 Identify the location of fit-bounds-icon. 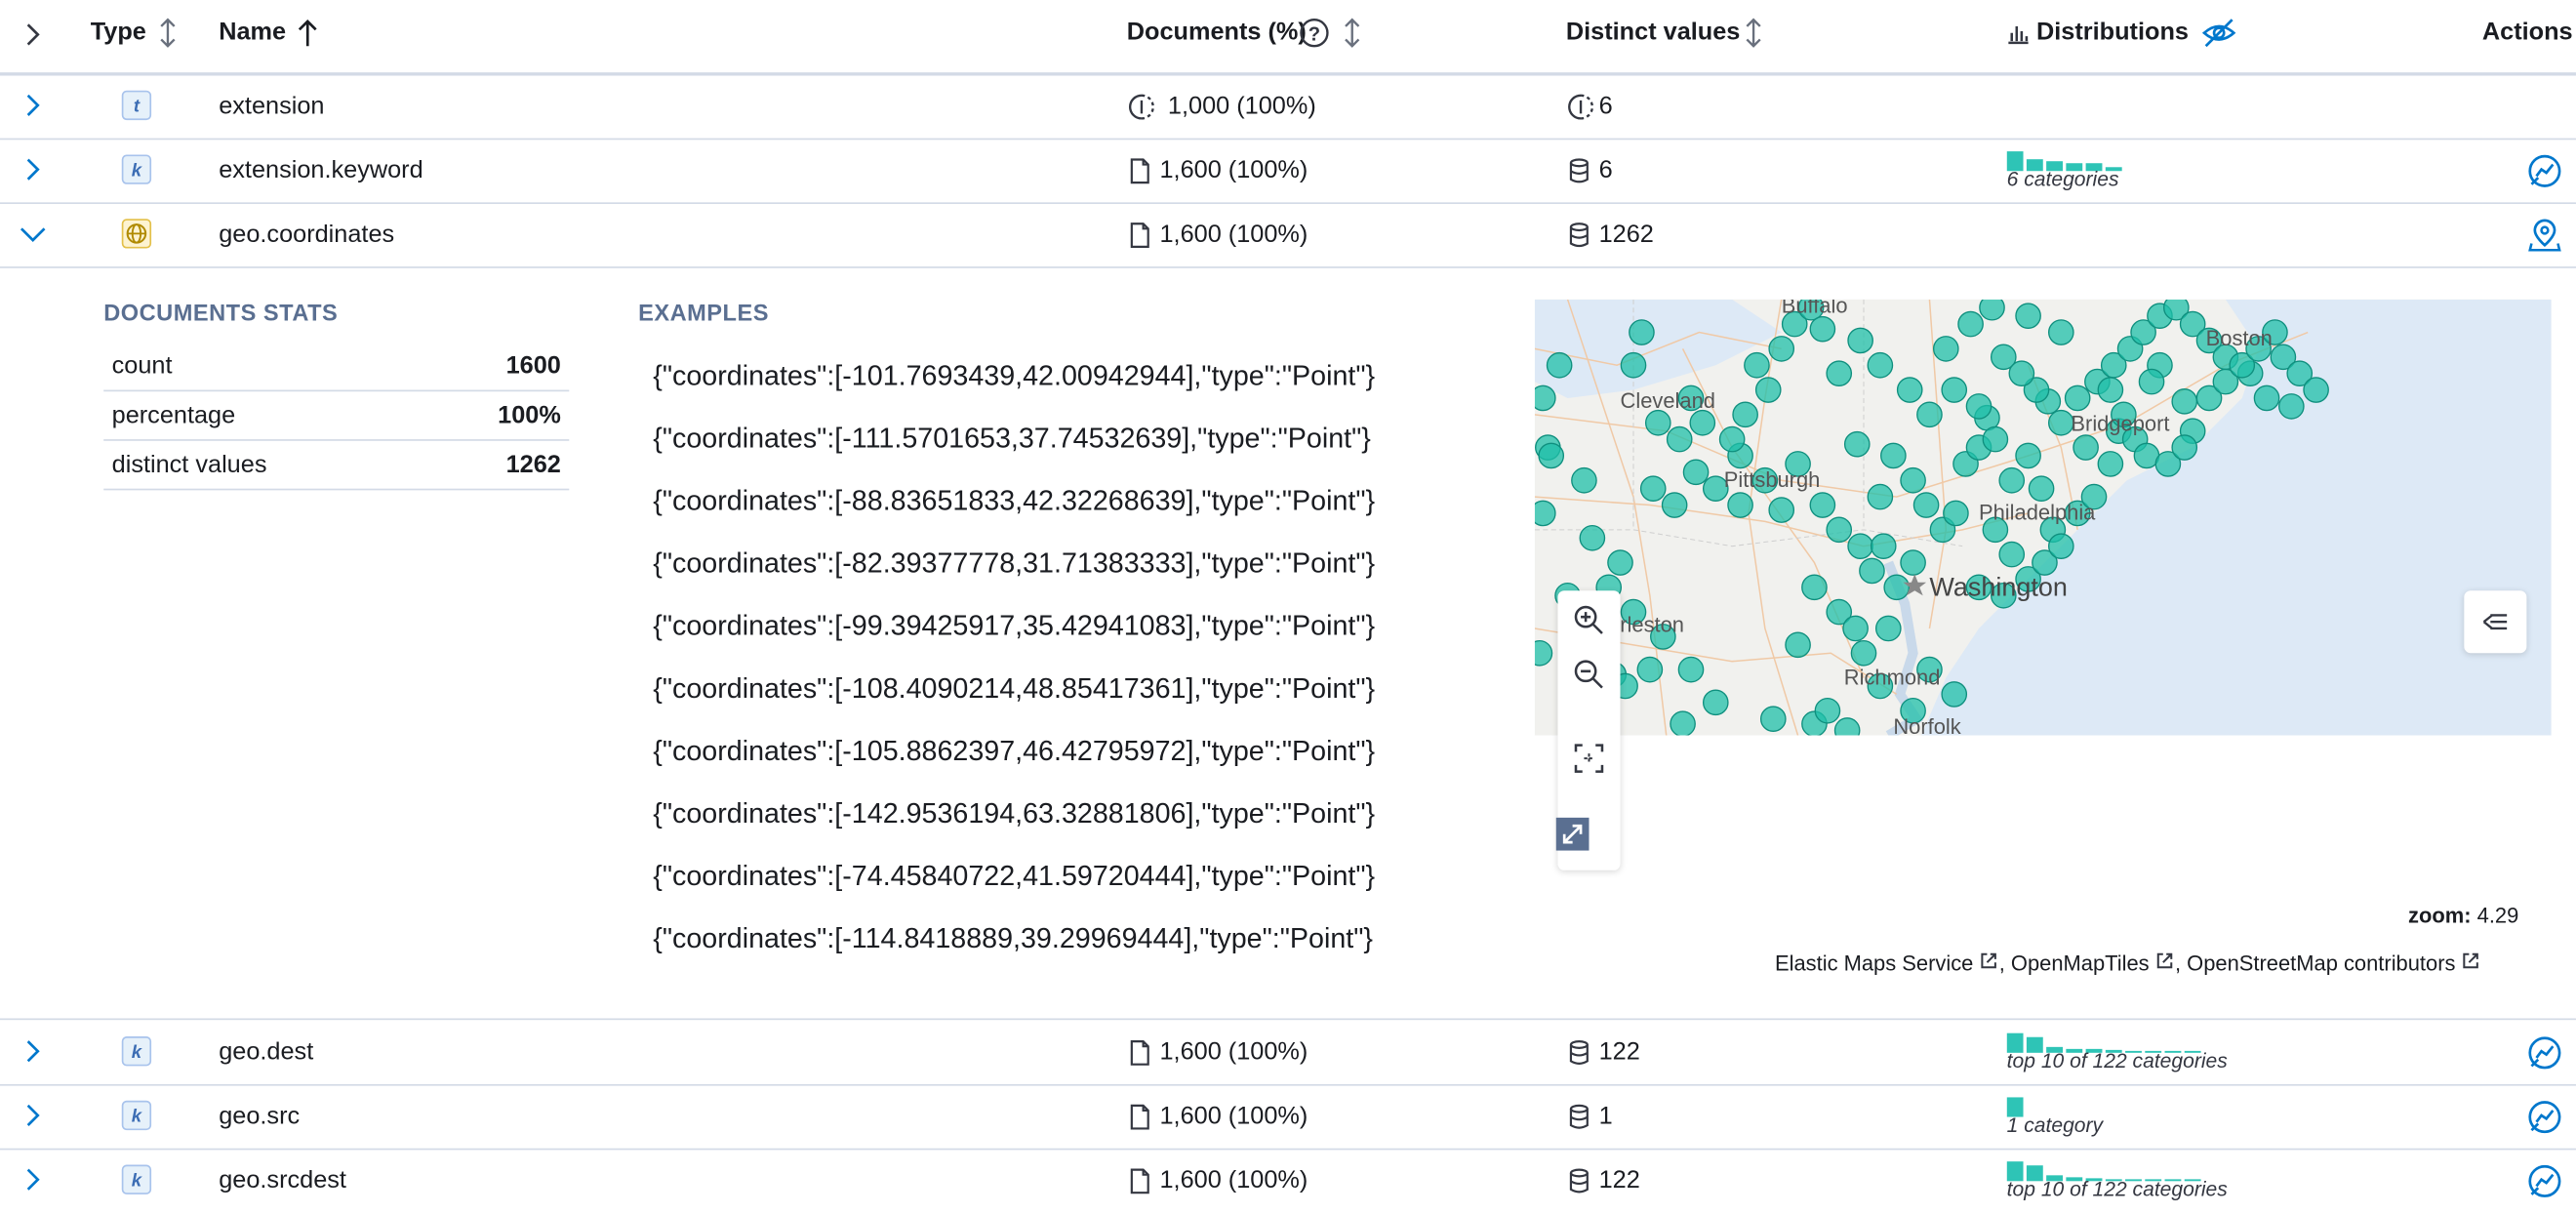
(1589, 758).